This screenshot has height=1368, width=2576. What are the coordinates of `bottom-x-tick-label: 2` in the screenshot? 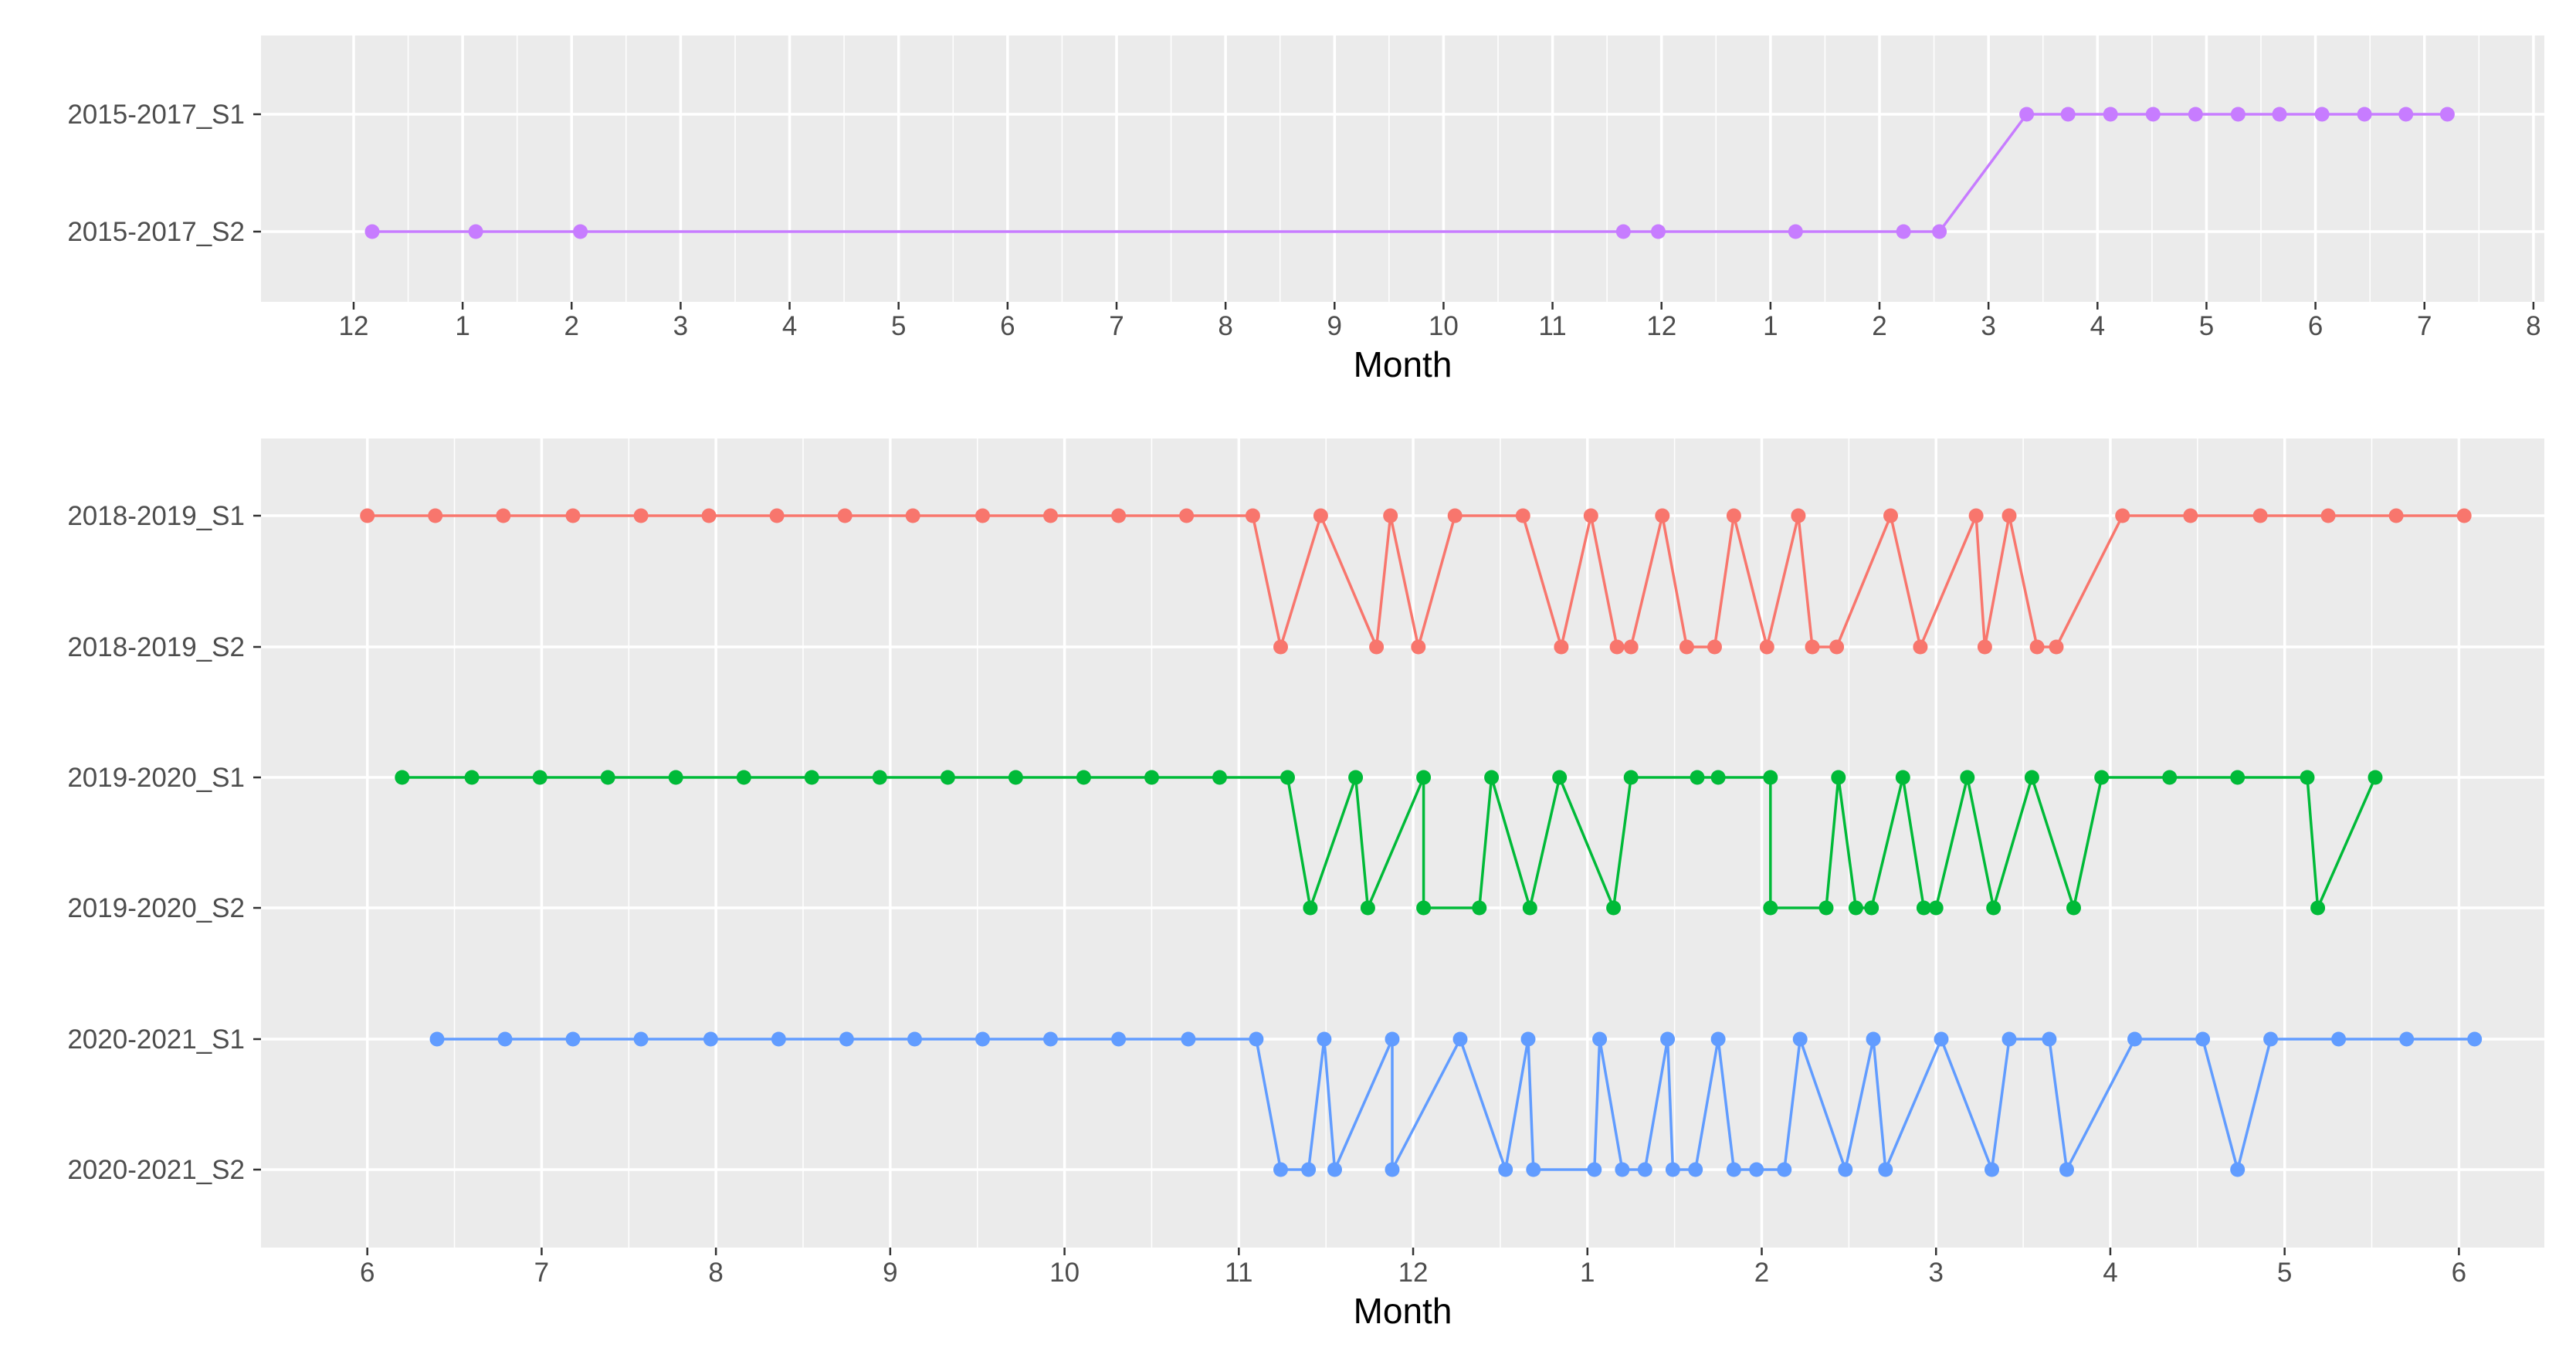 It's located at (1761, 1273).